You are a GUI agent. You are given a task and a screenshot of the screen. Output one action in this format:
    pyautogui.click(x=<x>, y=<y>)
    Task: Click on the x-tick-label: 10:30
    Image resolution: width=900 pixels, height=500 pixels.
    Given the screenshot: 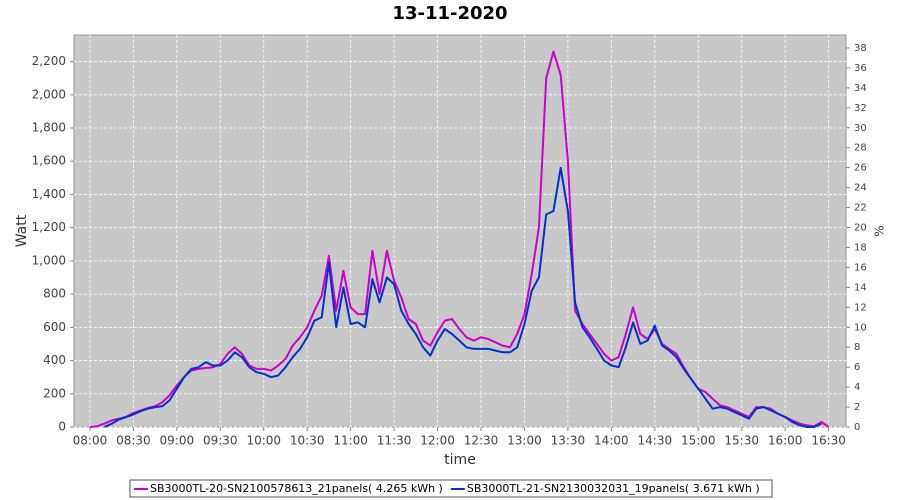 What is the action you would take?
    pyautogui.click(x=307, y=441)
    